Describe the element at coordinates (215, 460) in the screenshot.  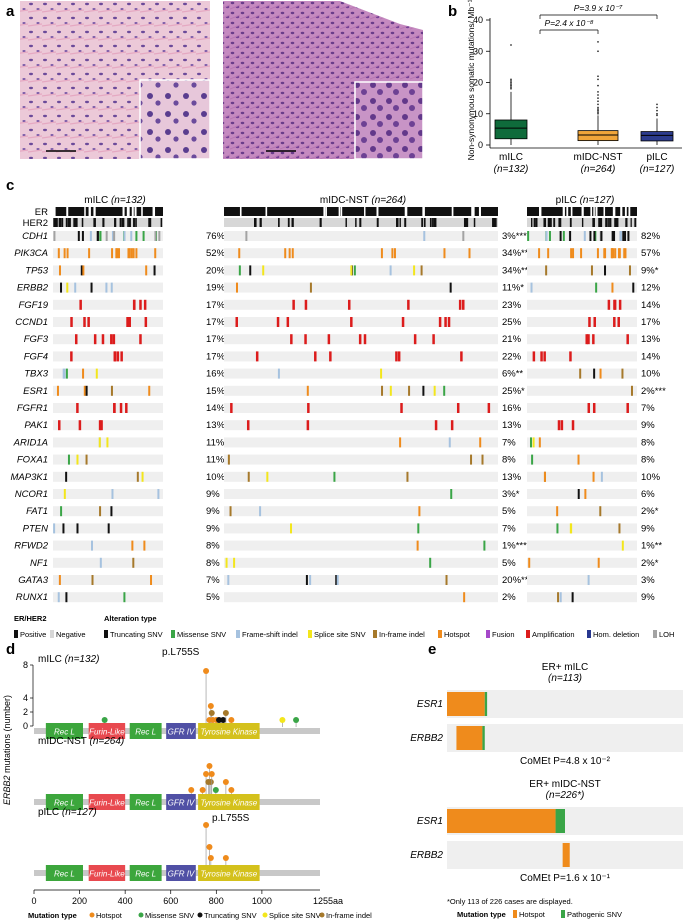
I see `c-percent: 11%` at that location.